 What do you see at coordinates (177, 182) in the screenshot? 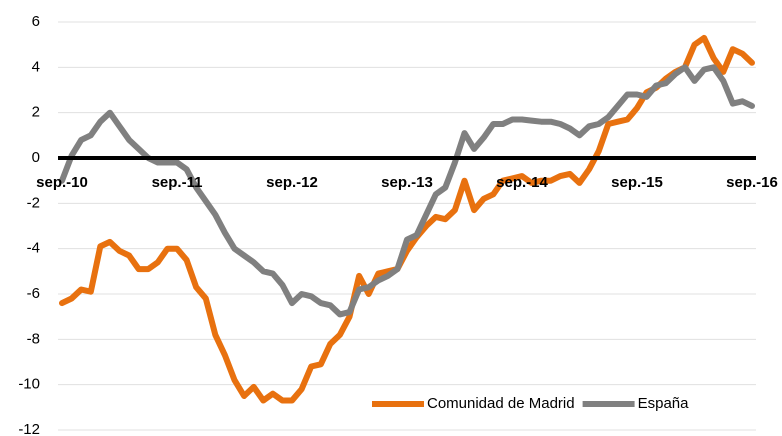
I see `x-tick-label: sep.-11` at bounding box center [177, 182].